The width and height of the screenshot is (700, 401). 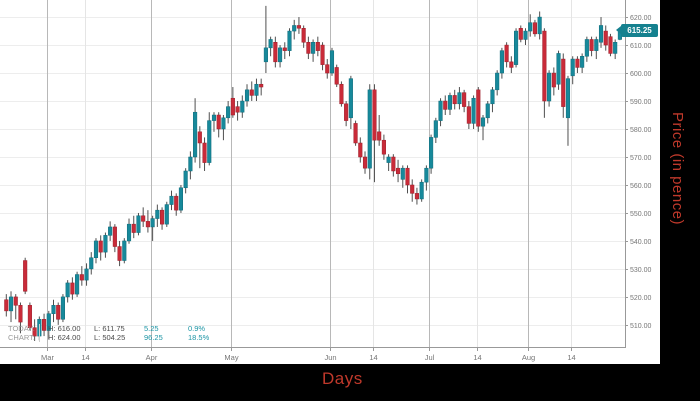 What do you see at coordinates (641, 74) in the screenshot?
I see `y-tick-label: 600.00` at bounding box center [641, 74].